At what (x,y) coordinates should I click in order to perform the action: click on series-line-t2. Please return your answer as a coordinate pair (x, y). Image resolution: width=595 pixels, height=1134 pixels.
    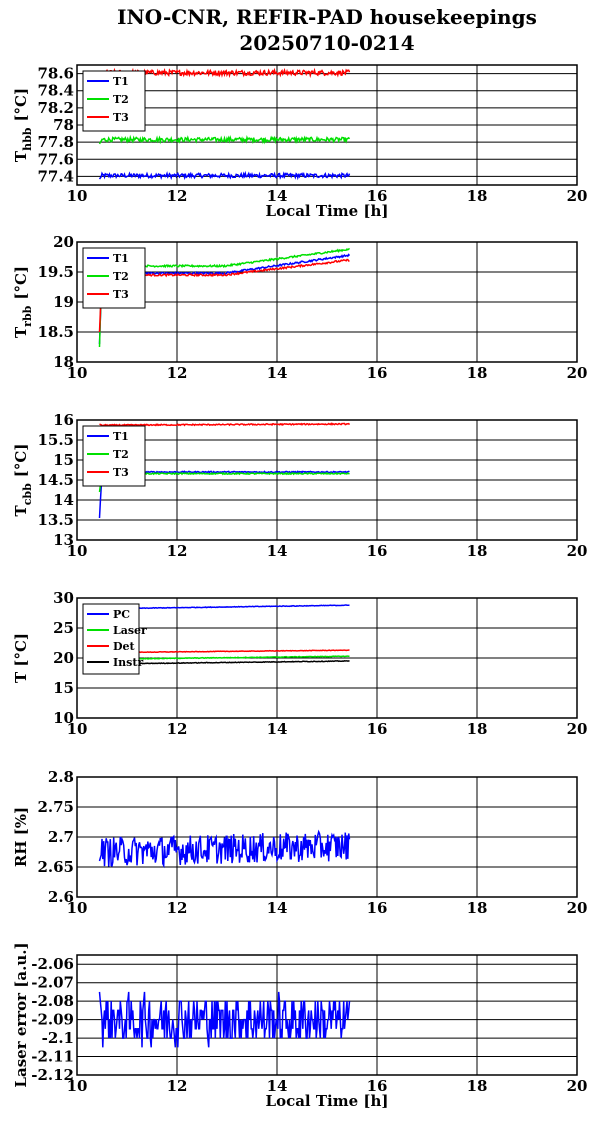
    Looking at the image, I should click on (224, 139).